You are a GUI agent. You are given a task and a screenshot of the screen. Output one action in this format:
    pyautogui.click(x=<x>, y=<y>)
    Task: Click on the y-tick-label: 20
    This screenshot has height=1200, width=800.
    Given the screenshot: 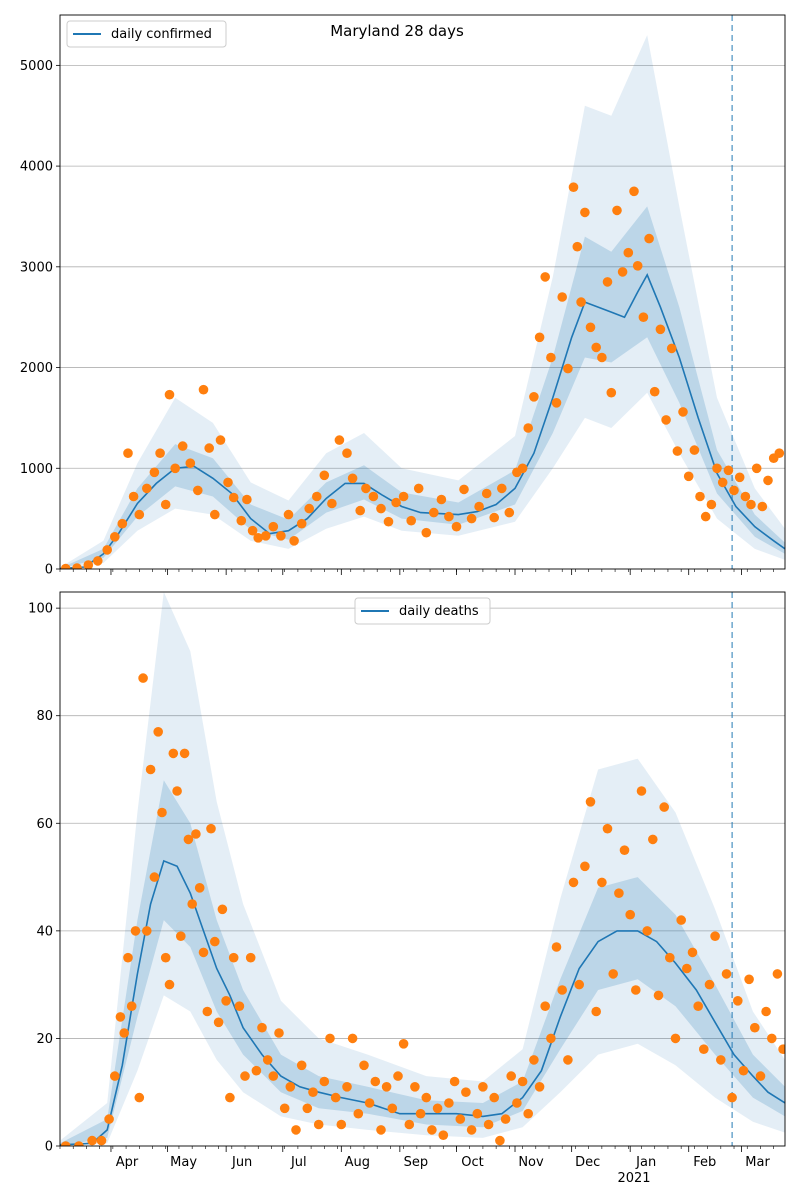 What is the action you would take?
    pyautogui.click(x=44, y=1039)
    